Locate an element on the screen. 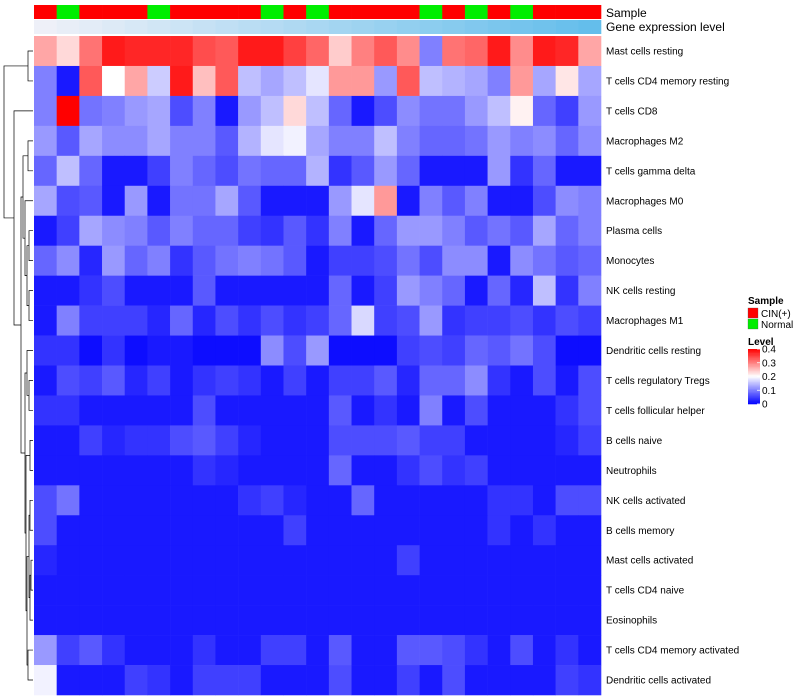 The width and height of the screenshot is (800, 700). legend-level-ticks: 0.4 0.3 0.2 0.1 0 is located at coordinates (766, 378).